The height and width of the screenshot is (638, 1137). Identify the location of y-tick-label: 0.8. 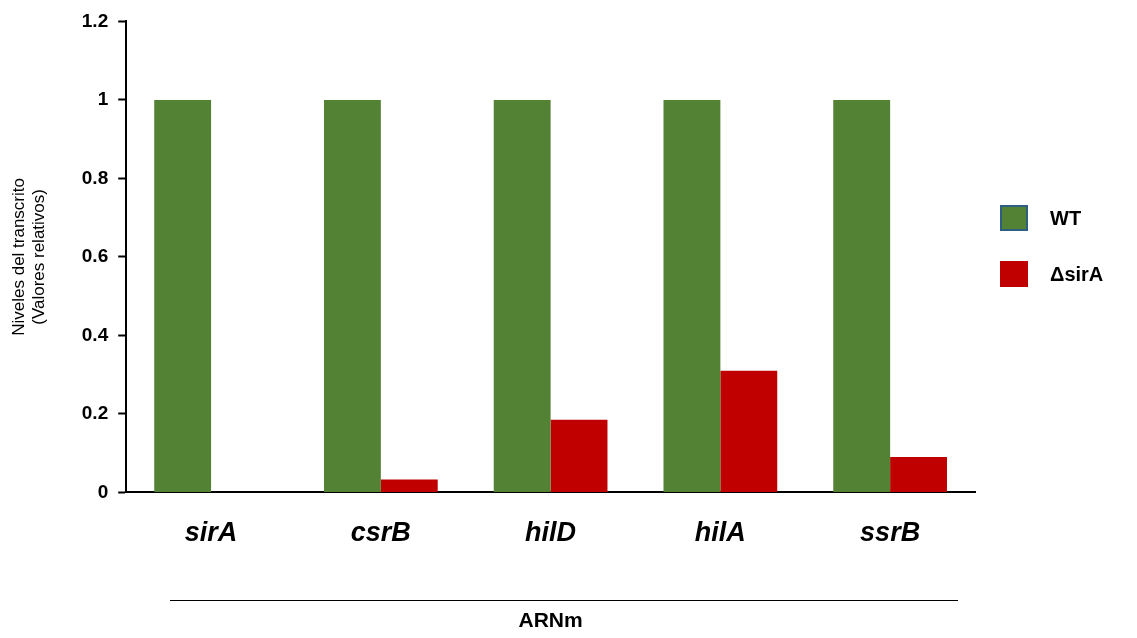
(95, 177).